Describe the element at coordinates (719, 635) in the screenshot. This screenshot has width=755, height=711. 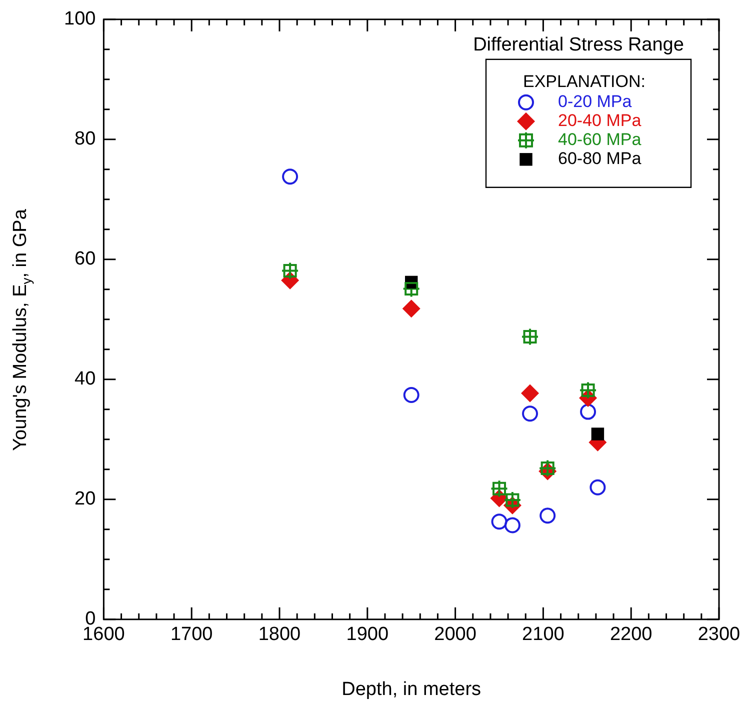
I see `x-tick-label: 2300` at that location.